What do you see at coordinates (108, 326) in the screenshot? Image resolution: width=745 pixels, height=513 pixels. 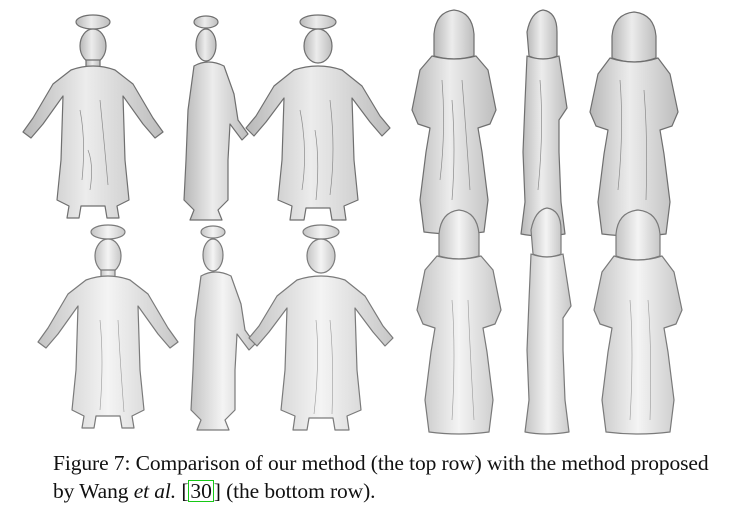 I see `bottom-man-front-mesh` at bounding box center [108, 326].